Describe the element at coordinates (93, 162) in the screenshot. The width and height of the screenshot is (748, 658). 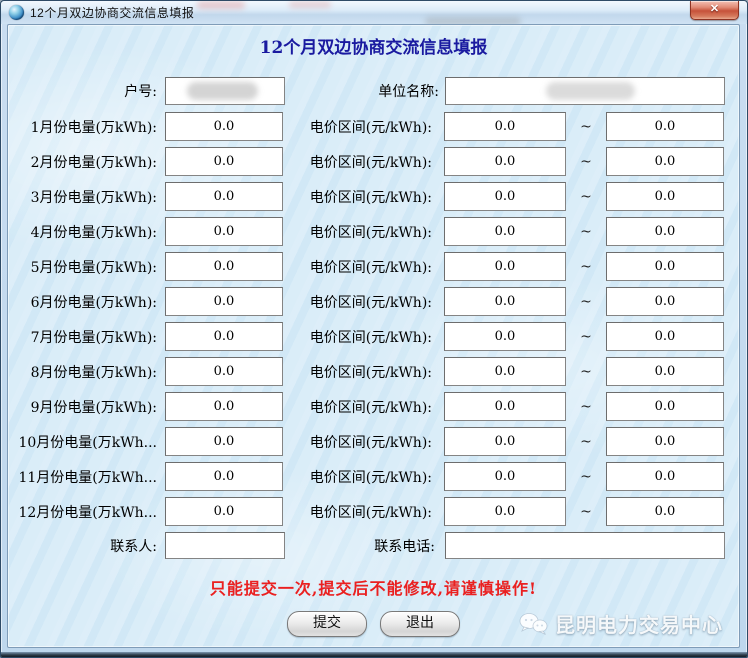
I see `month-qty-label: 2月份电量(万kWh):` at that location.